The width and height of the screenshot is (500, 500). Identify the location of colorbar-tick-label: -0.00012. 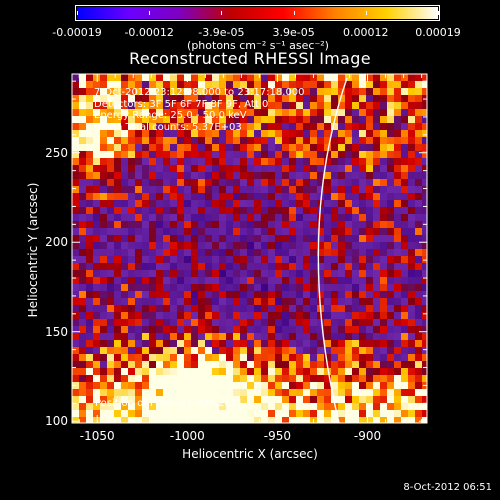
(149, 32).